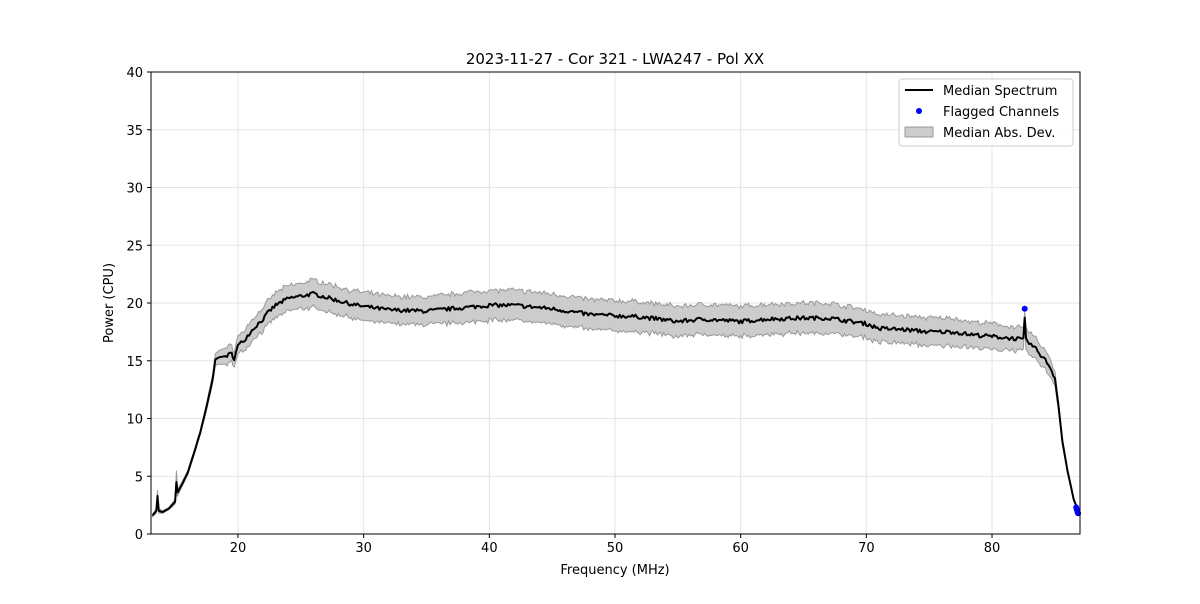  Describe the element at coordinates (992, 548) in the screenshot. I see `x-tick-label: 80` at that location.